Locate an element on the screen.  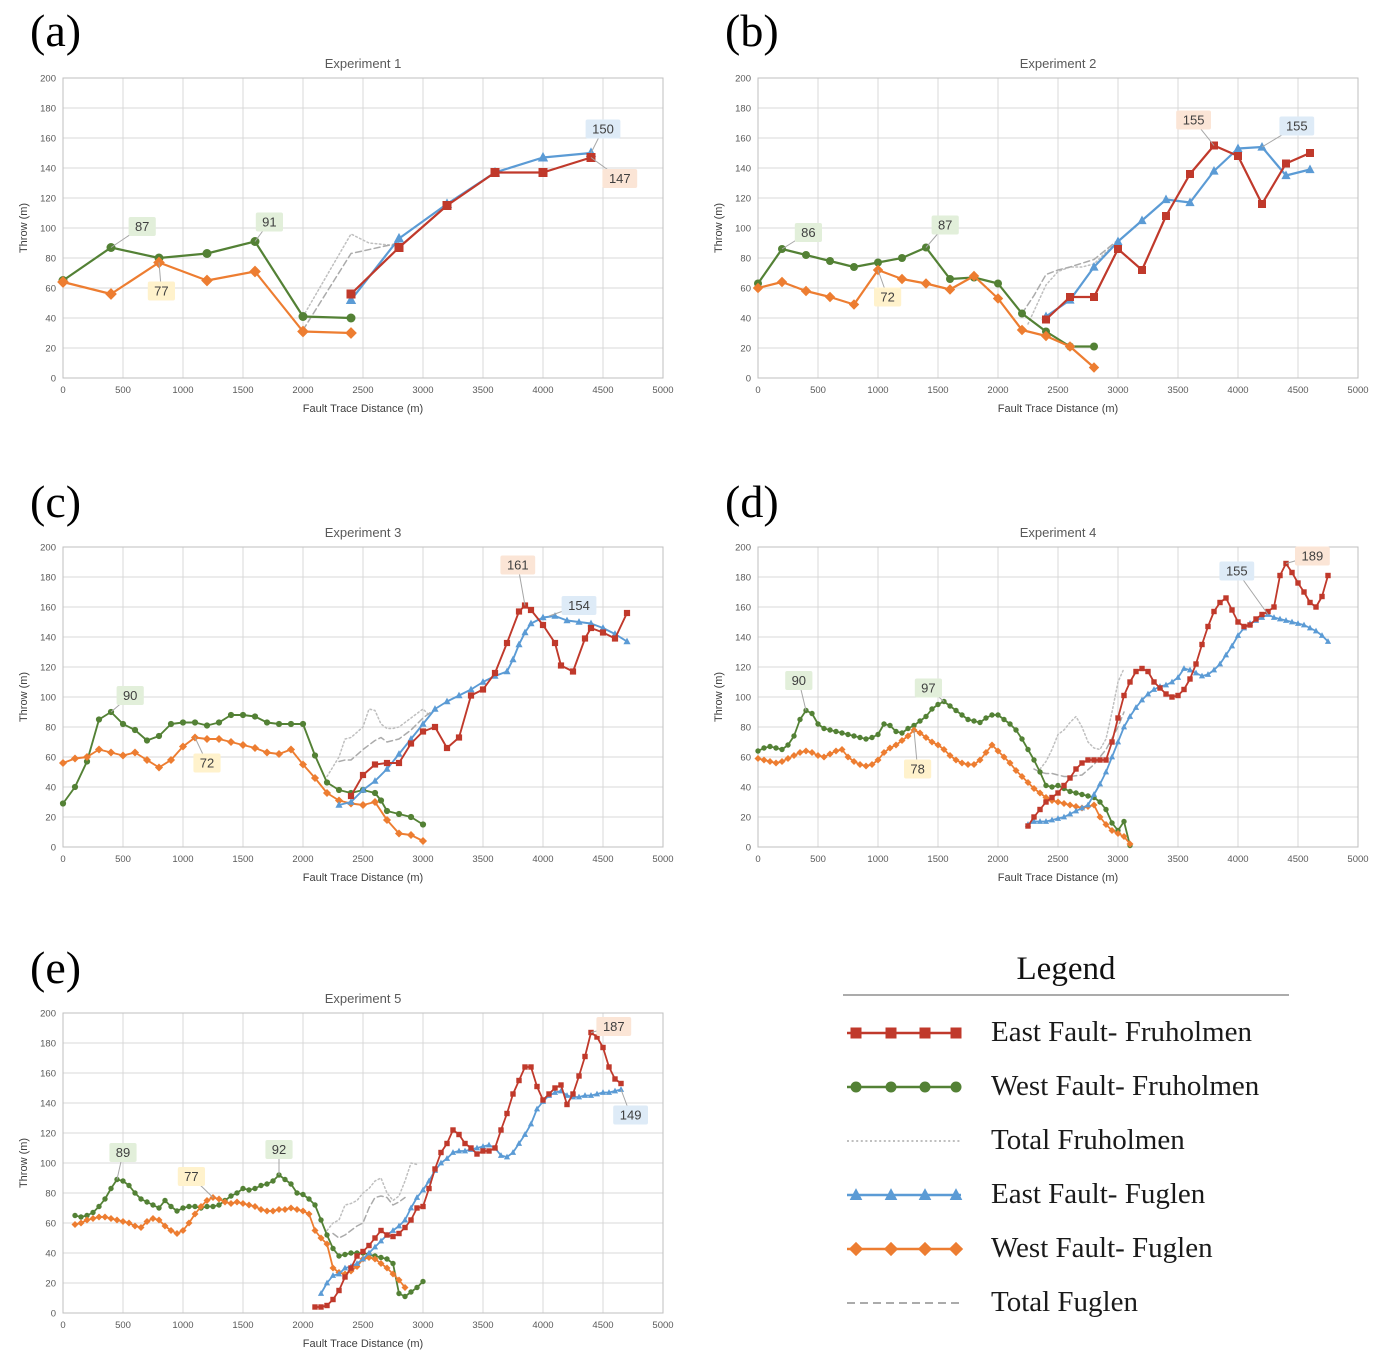
gridlines is located at coordinates (1058, 228).